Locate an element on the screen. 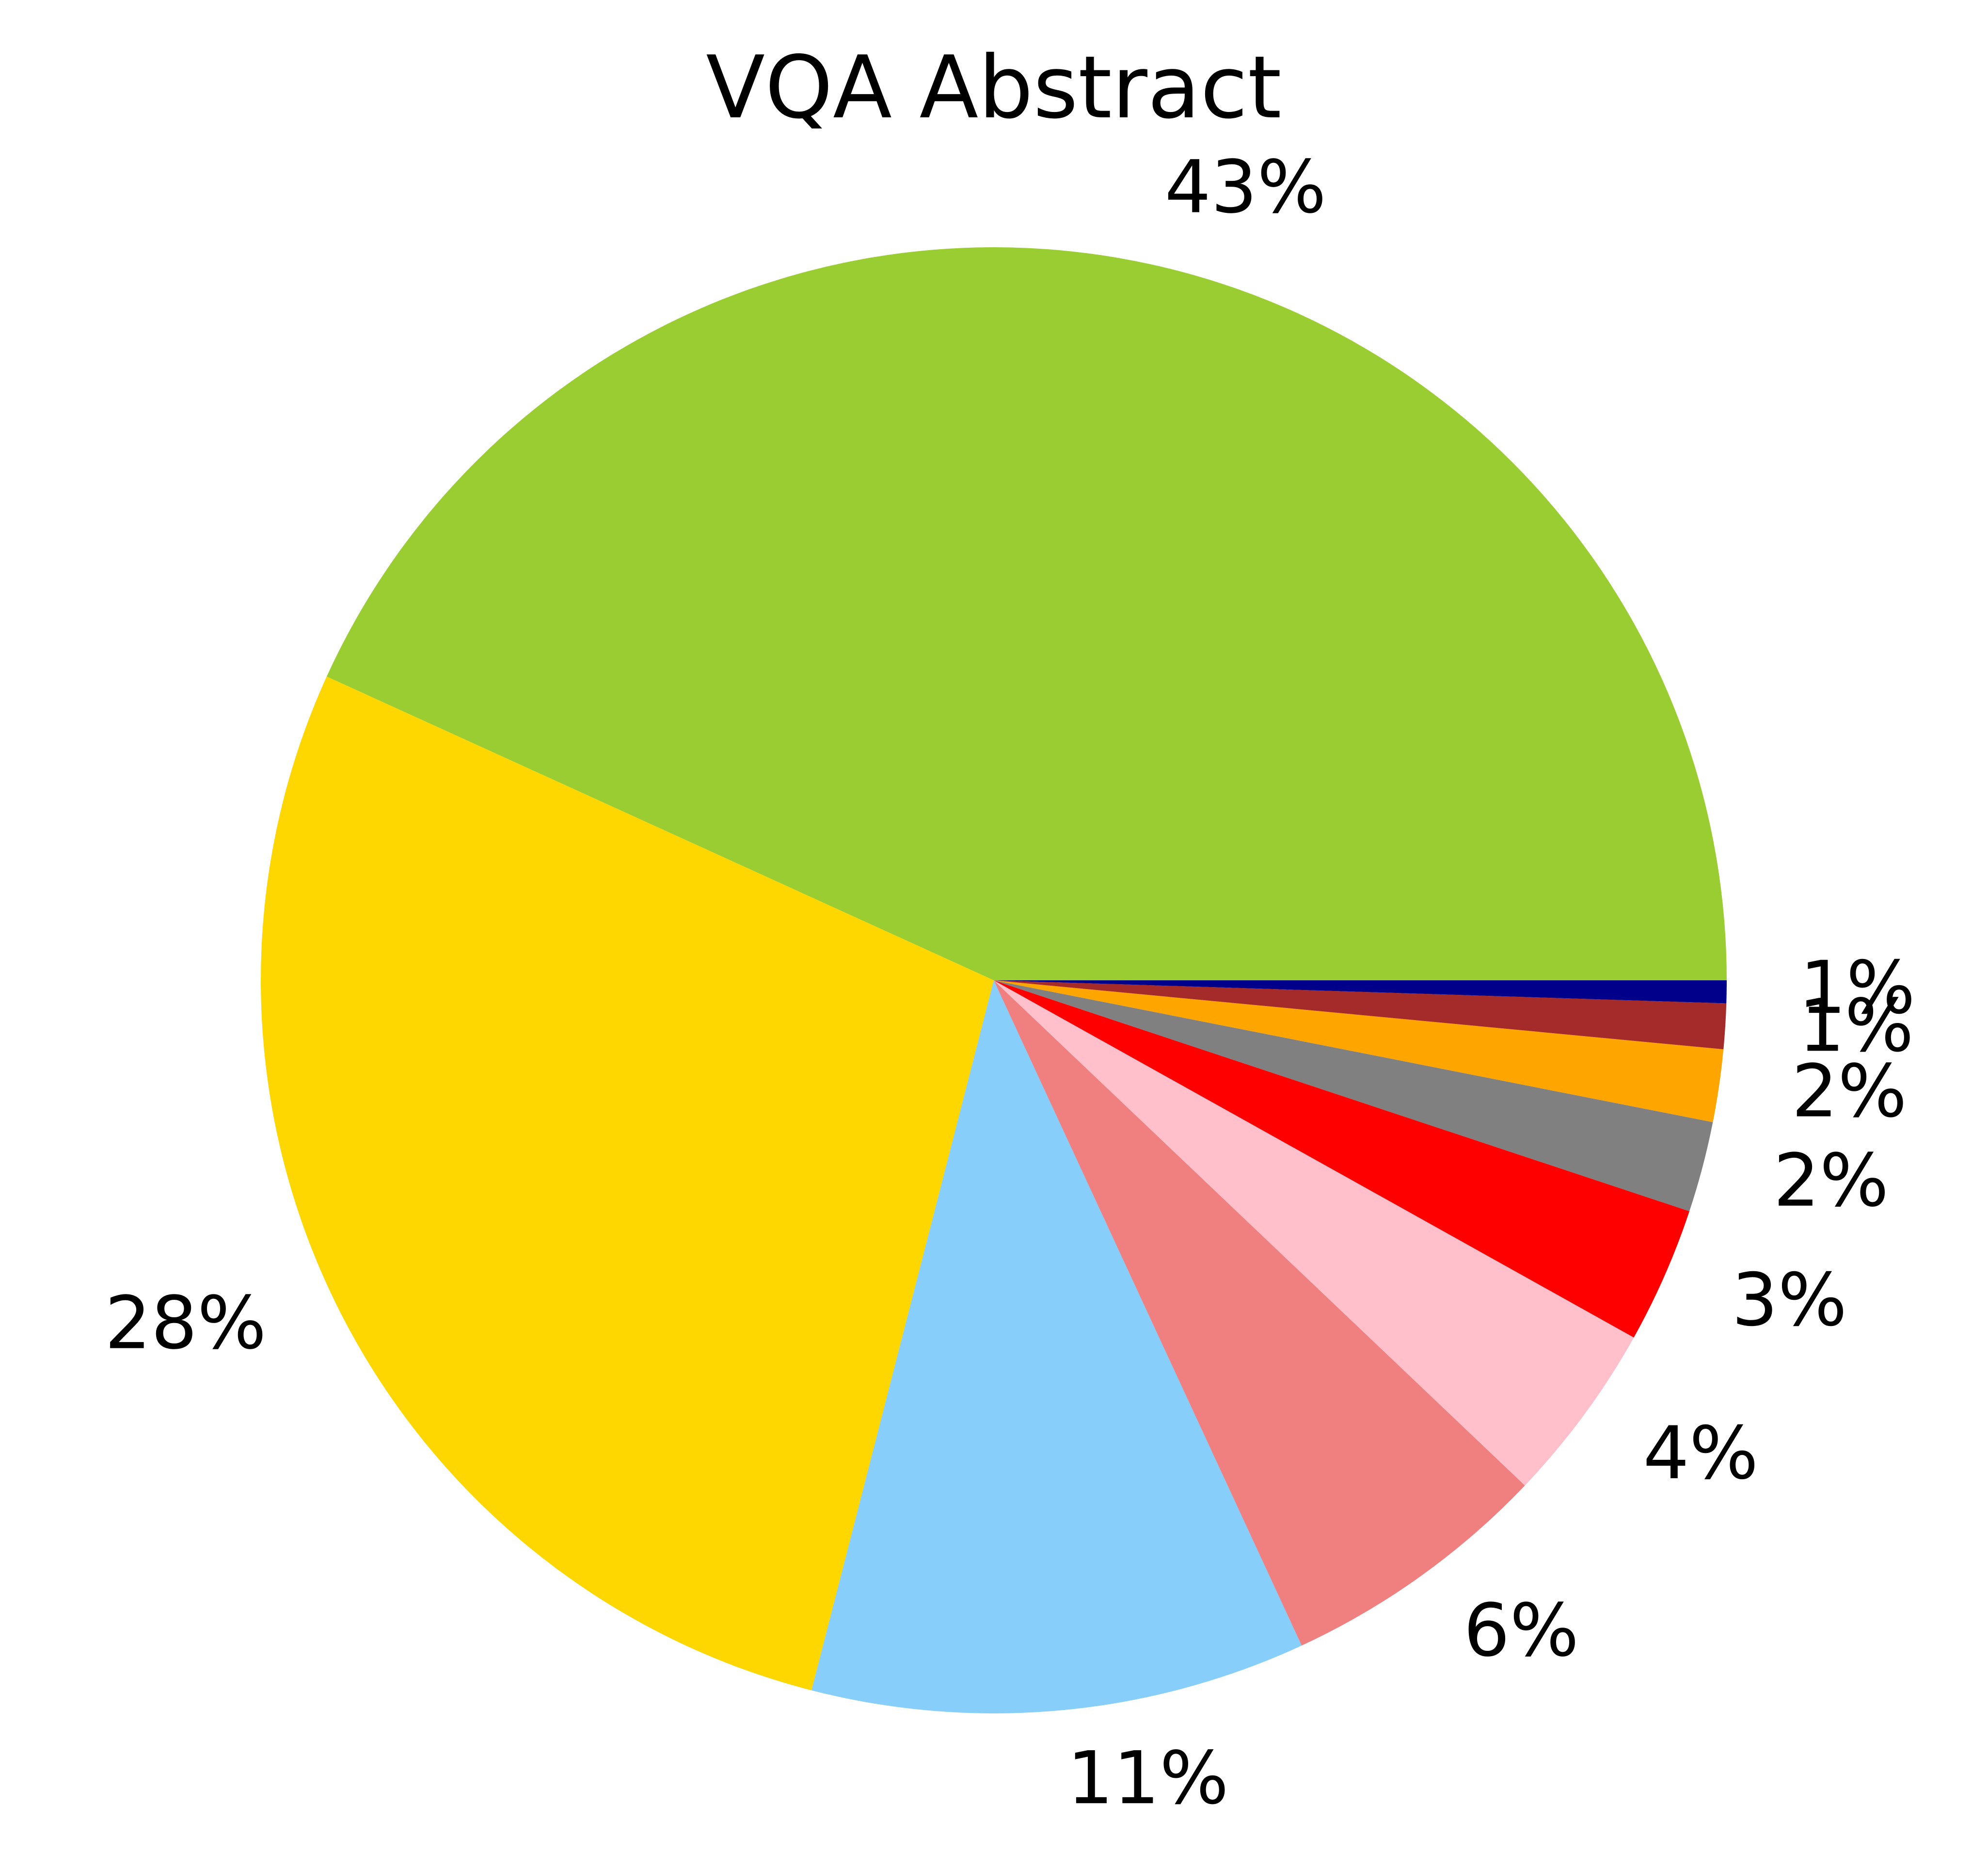  pie-slice-label-9: 1% is located at coordinates (1856, 1026).